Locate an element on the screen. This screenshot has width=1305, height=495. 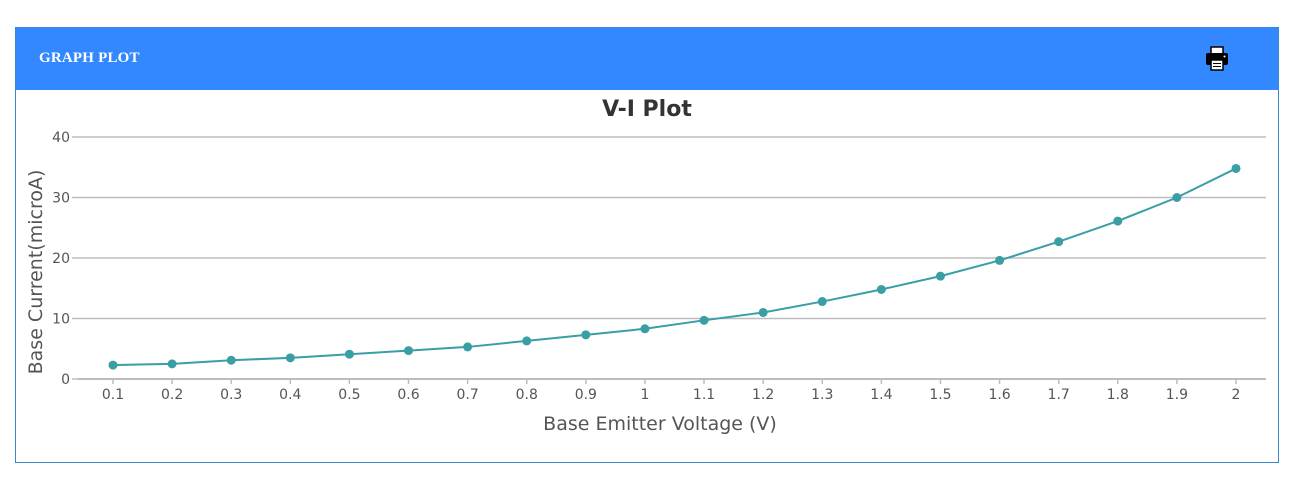
x-tick-label: 0.6 is located at coordinates (408, 395).